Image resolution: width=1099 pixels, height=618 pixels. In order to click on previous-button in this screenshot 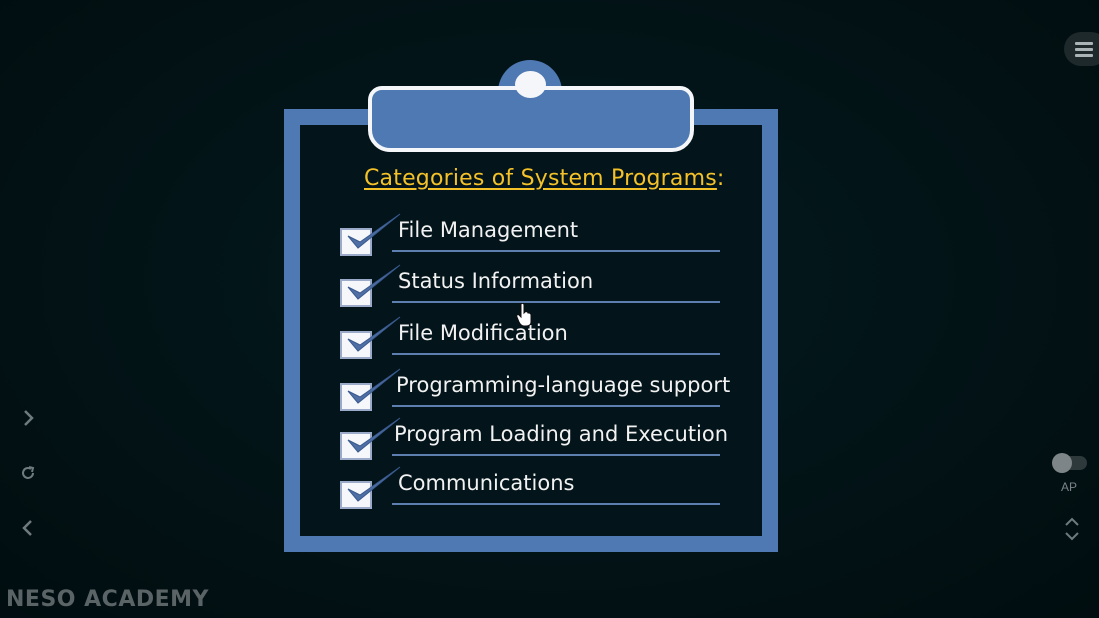, I will do `click(28, 528)`.